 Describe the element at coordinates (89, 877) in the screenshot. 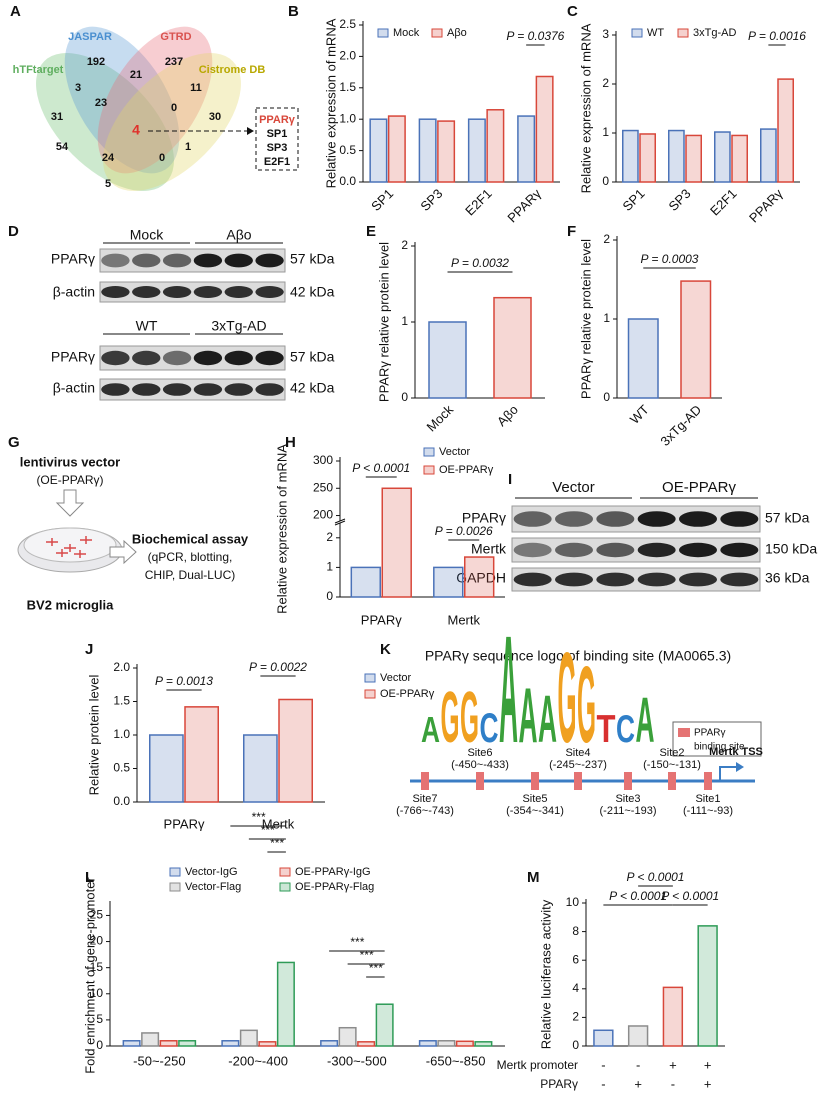

I see `panel-label: L` at that location.